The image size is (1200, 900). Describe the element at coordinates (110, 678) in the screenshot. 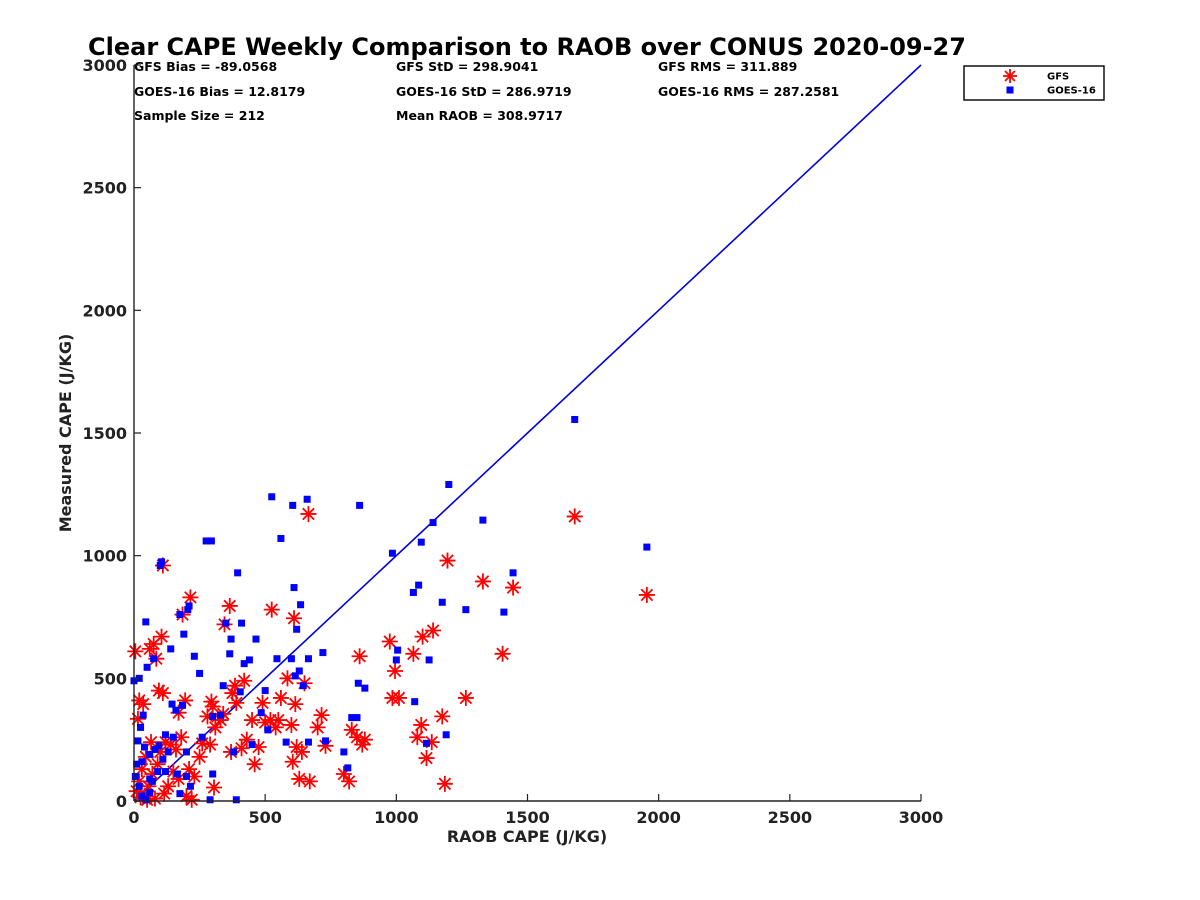

I see `y-tick-label: 500` at that location.